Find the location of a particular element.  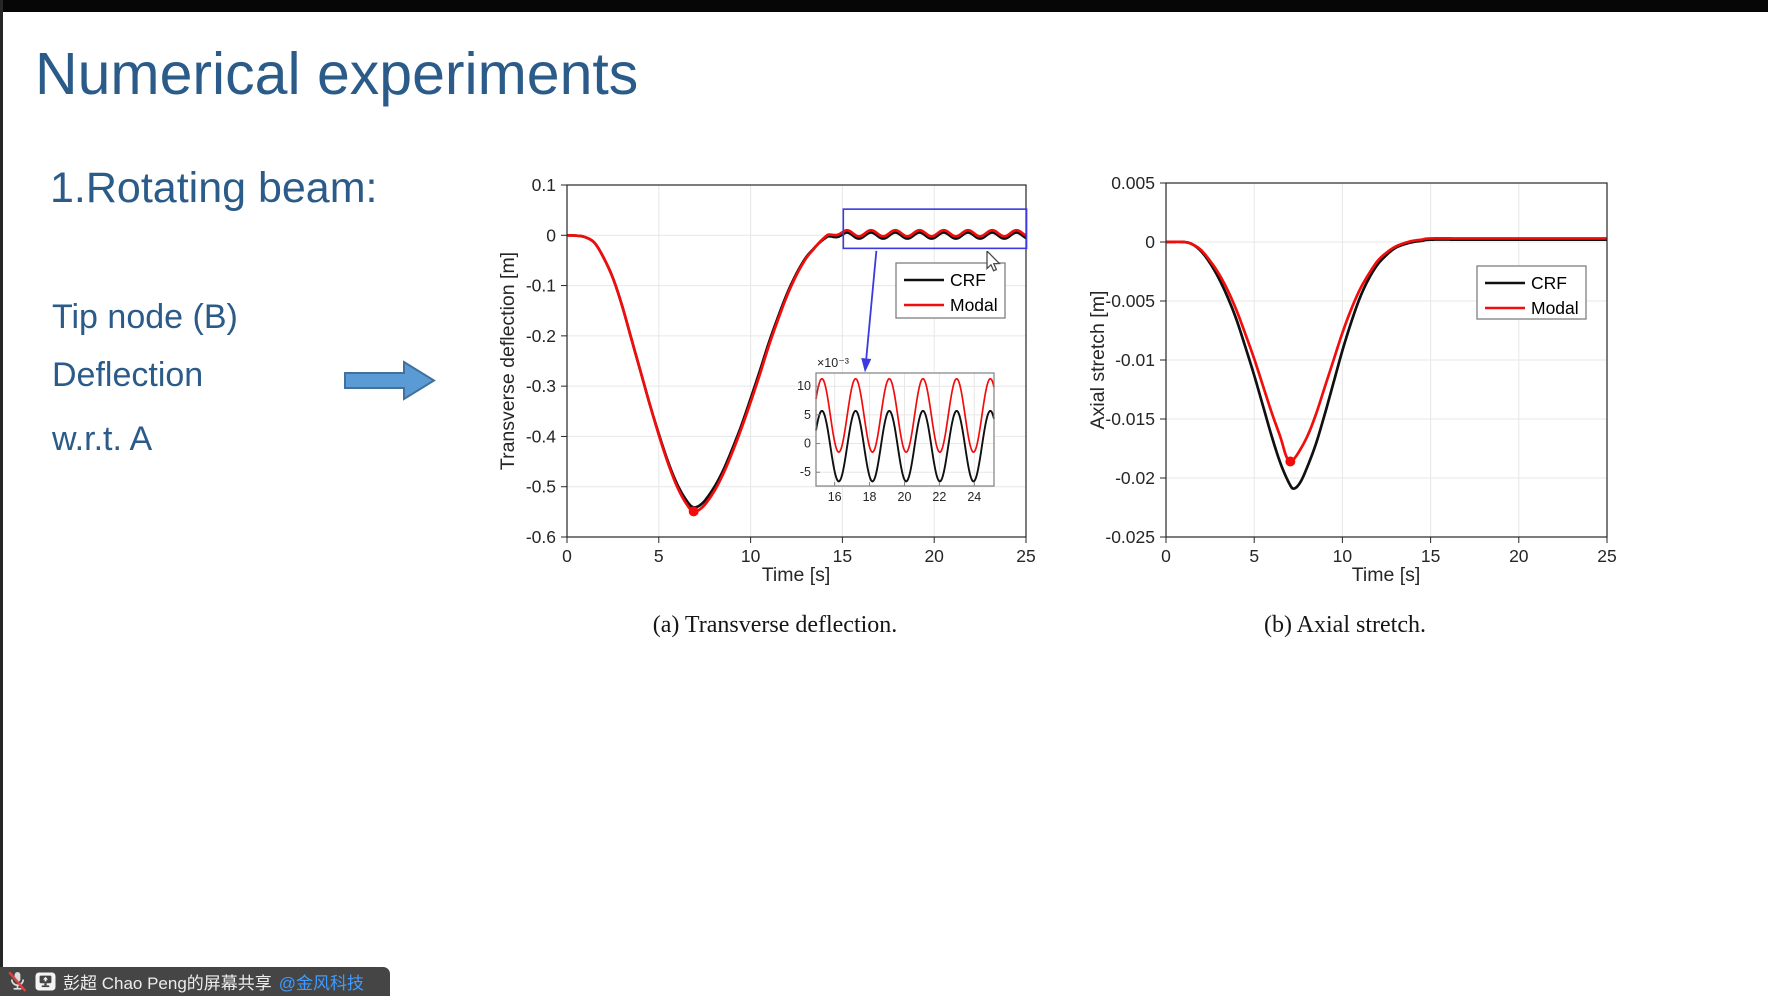

inset-y-tick-label: 10 is located at coordinates (804, 386).